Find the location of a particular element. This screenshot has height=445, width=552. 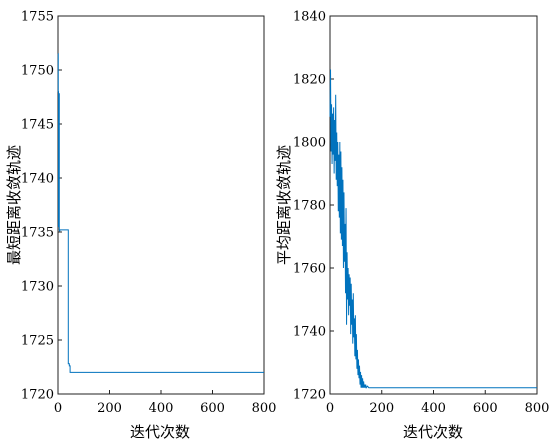

right-y-tick-label: 1820 is located at coordinates (309, 80).